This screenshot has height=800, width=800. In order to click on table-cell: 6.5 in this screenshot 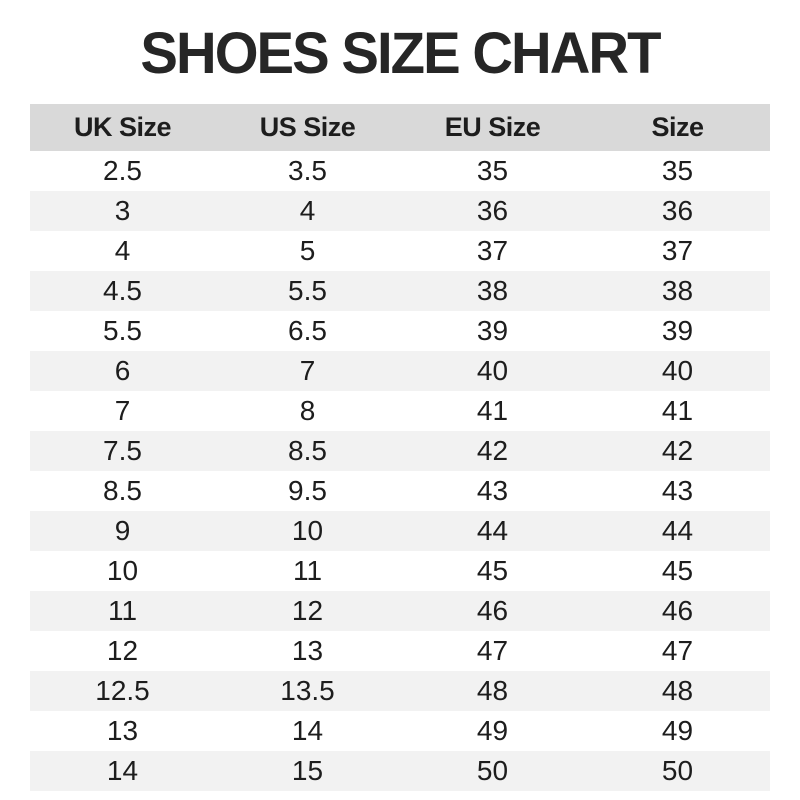, I will do `click(307, 330)`.